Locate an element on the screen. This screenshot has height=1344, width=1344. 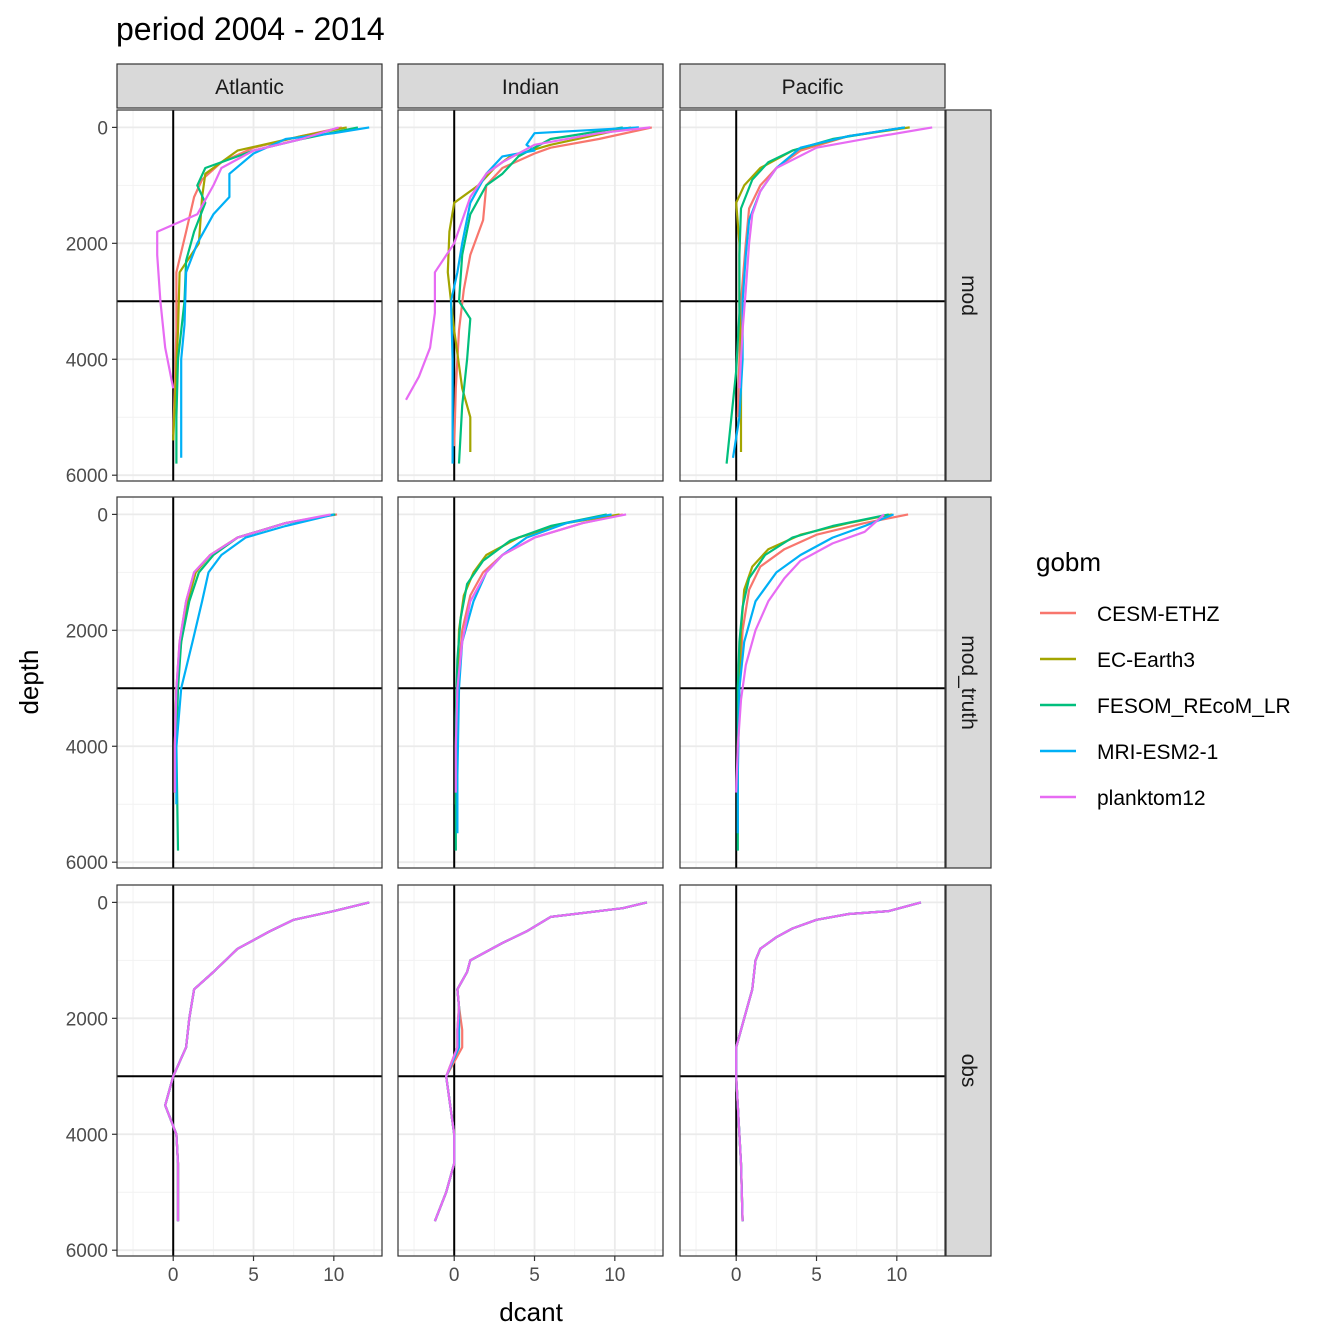
facet-strip-col-label: Indian is located at coordinates (530, 87).